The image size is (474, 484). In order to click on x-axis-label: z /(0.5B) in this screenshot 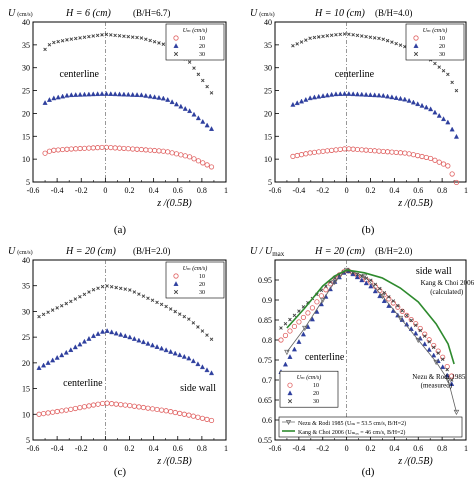, I will do `click(174, 203)`.